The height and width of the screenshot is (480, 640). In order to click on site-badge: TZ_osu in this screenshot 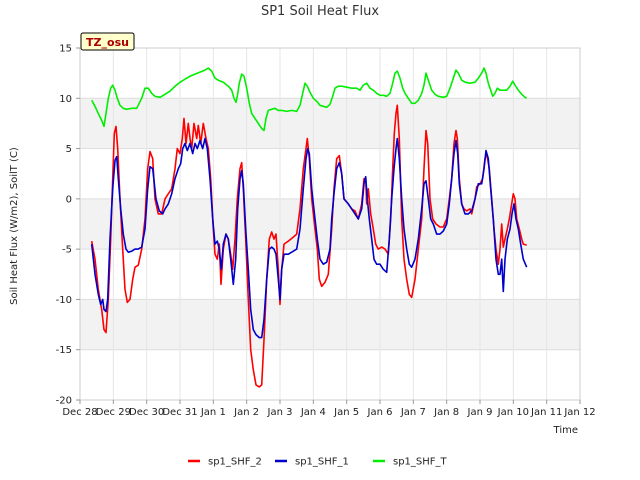, I will do `click(107, 41)`.